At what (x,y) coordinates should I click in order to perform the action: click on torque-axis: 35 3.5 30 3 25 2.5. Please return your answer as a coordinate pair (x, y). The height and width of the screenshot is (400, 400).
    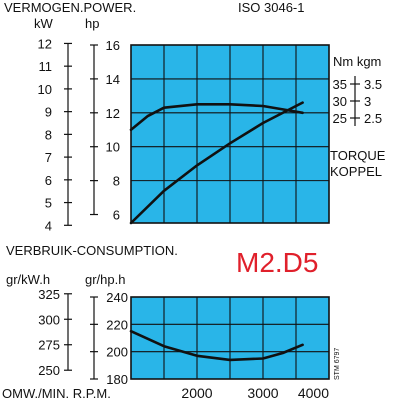
    Looking at the image, I should click on (357, 101).